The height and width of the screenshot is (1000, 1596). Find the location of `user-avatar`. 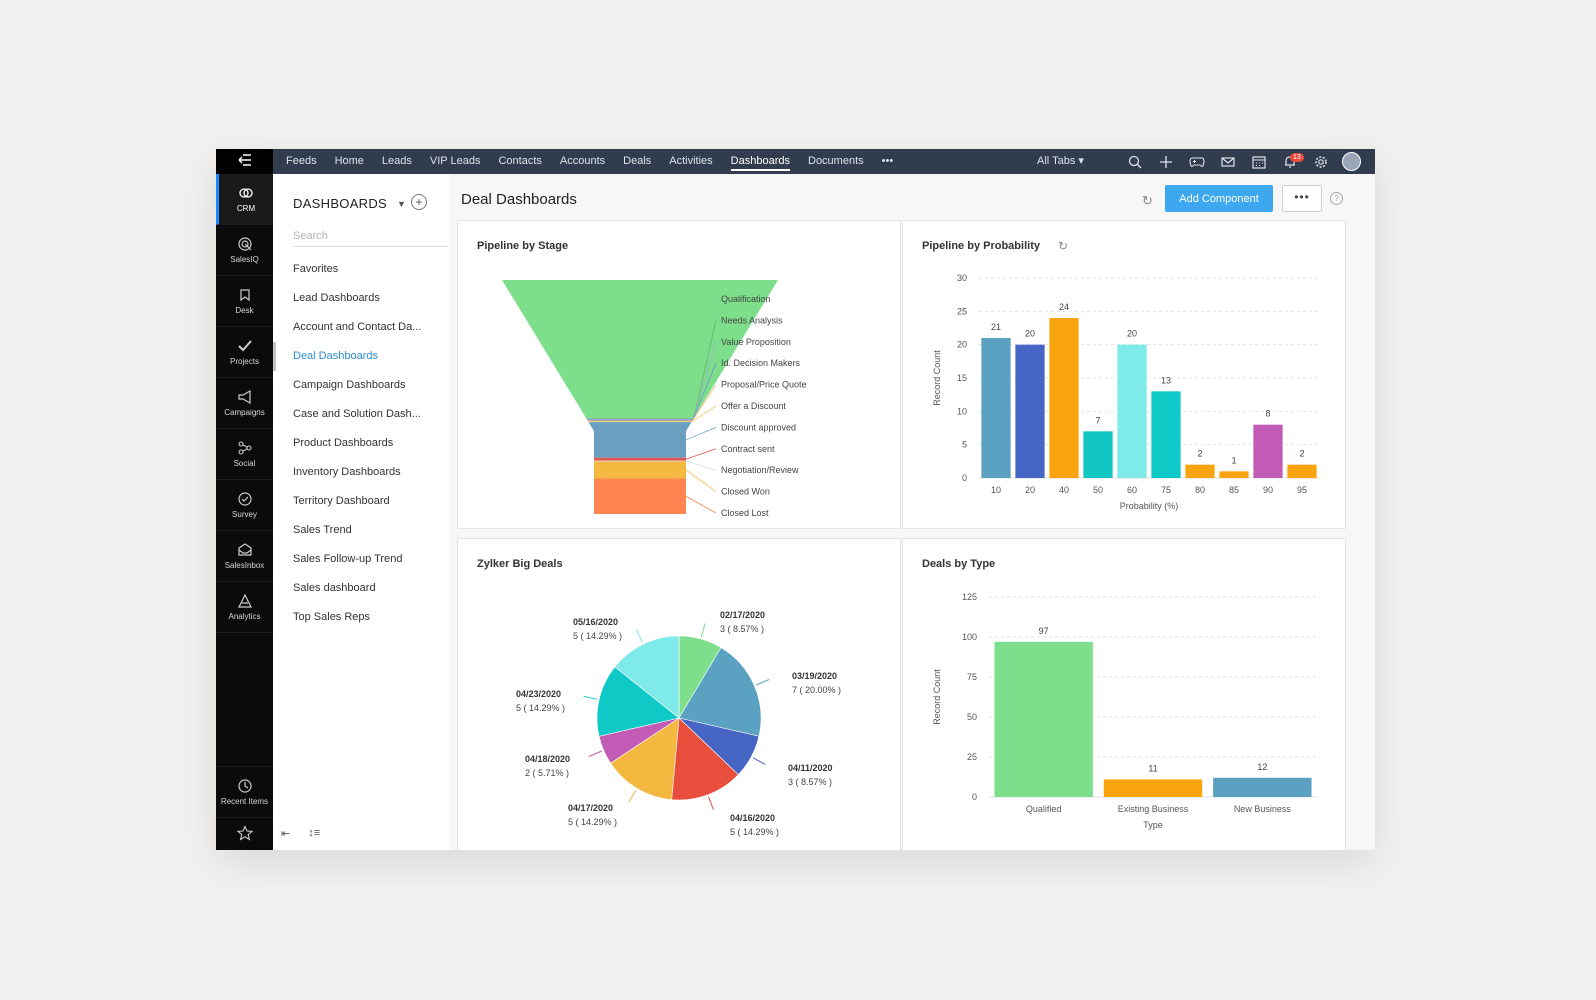

user-avatar is located at coordinates (1351, 161).